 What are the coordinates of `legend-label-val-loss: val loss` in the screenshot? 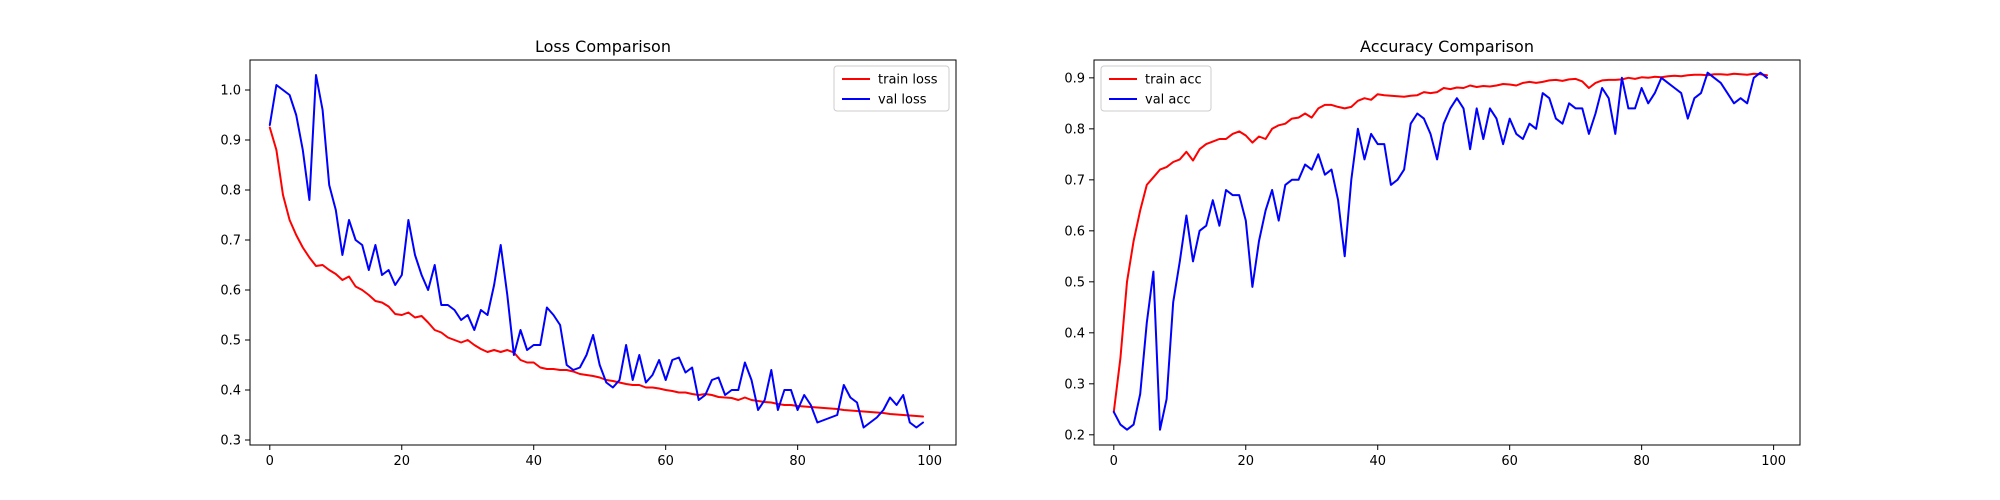 It's located at (902, 100).